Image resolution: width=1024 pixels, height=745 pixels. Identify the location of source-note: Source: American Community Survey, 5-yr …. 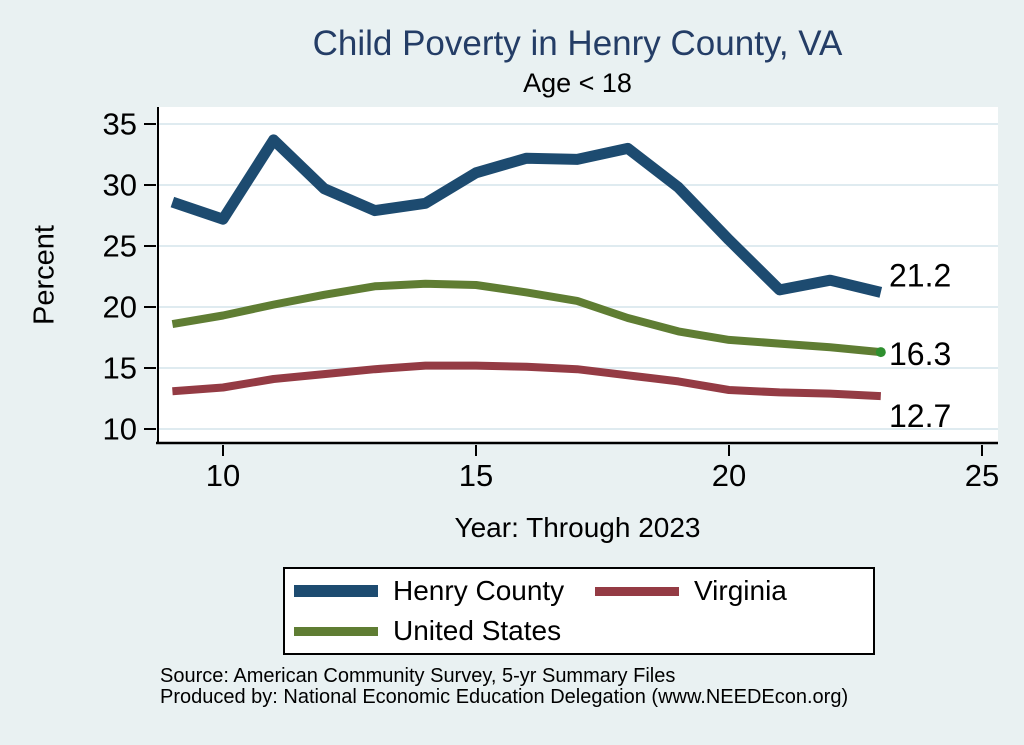
(560, 687).